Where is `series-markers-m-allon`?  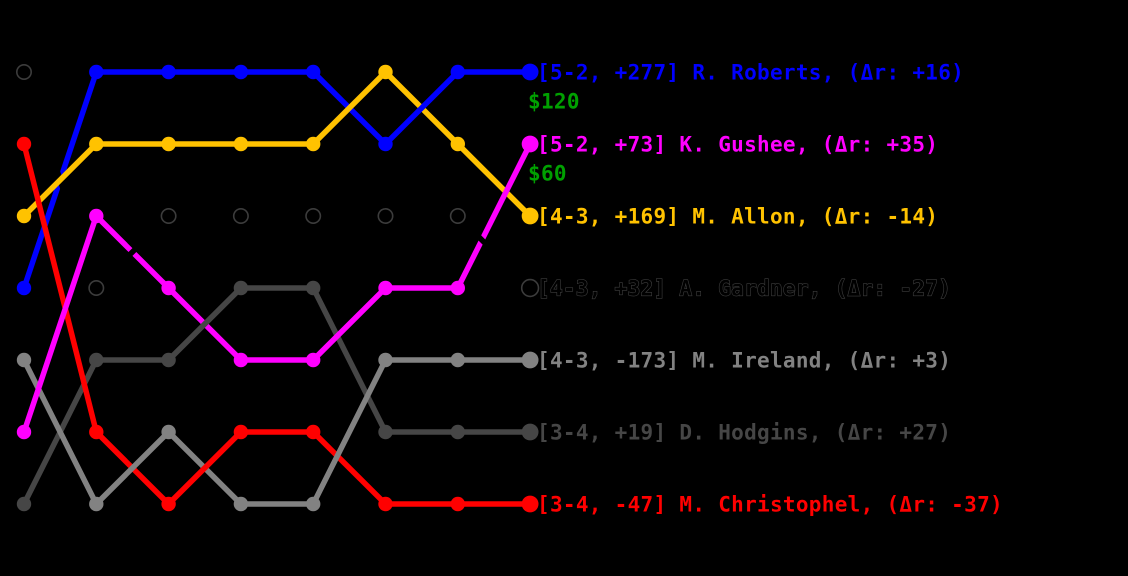
series-markers-m-allon is located at coordinates (277, 144).